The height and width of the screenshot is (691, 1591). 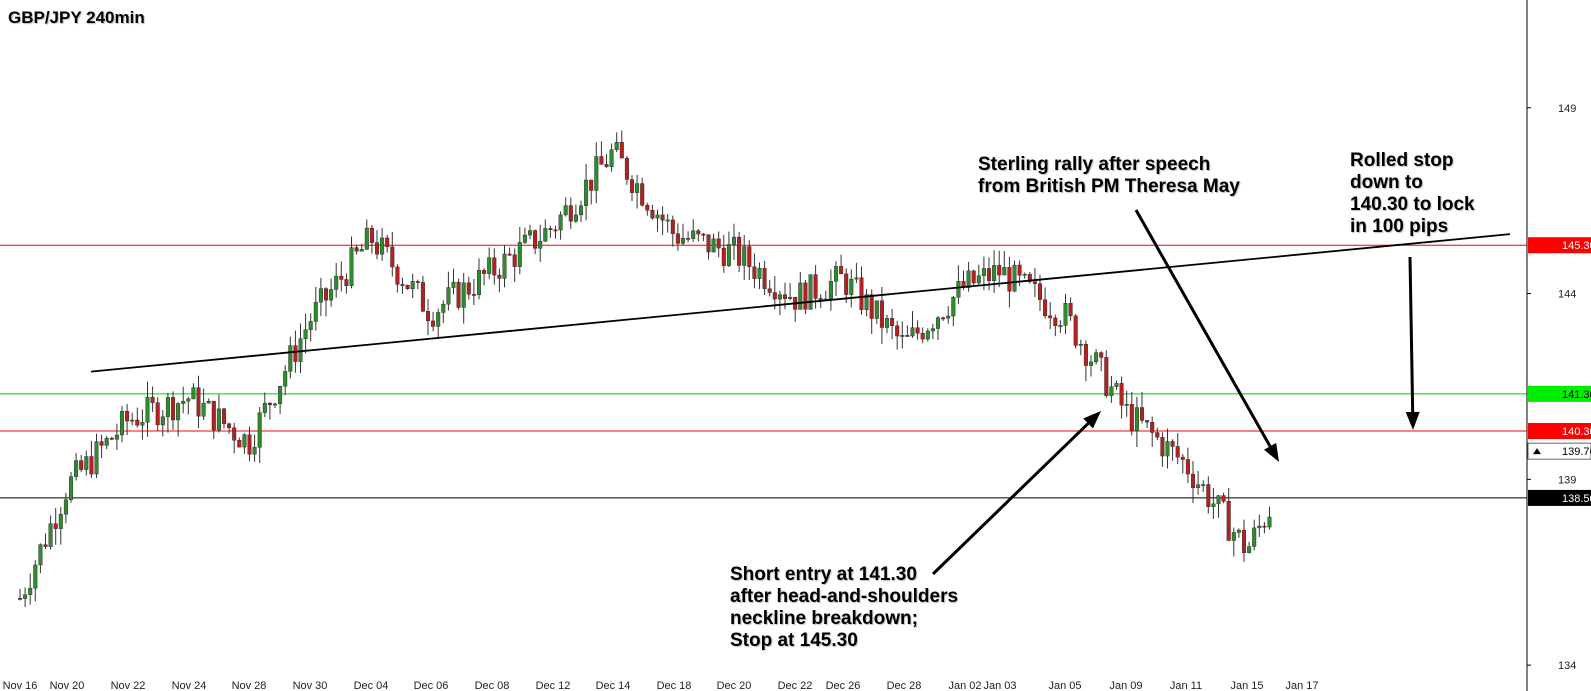 What do you see at coordinates (249, 685) in the screenshot?
I see `x-tick-label-Nov 28: Nov 28` at bounding box center [249, 685].